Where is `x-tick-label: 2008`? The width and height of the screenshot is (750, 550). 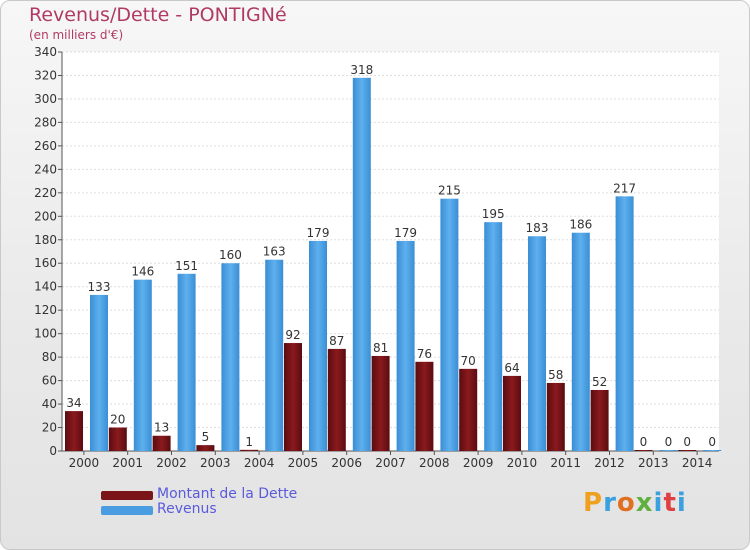
x-tick-label: 2008 is located at coordinates (434, 463).